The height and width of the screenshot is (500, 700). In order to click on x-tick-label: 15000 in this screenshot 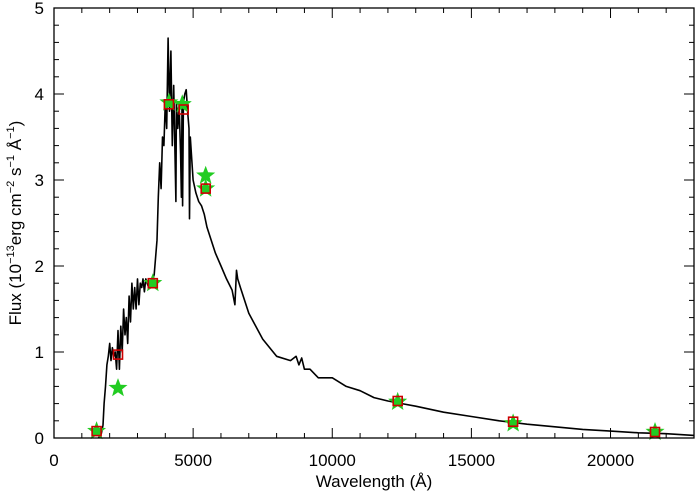, I will do `click(471, 460)`.